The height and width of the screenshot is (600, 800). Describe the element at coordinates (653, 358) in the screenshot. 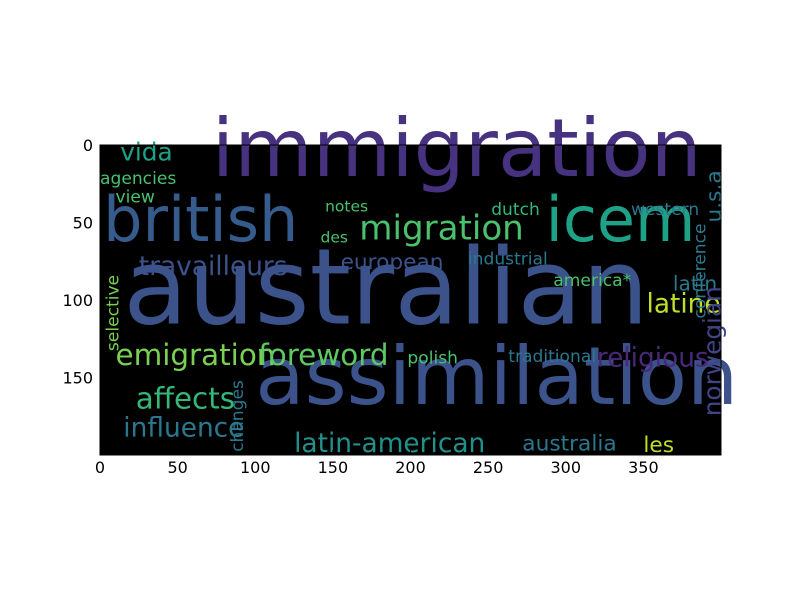

I see `word-religious: religious` at that location.